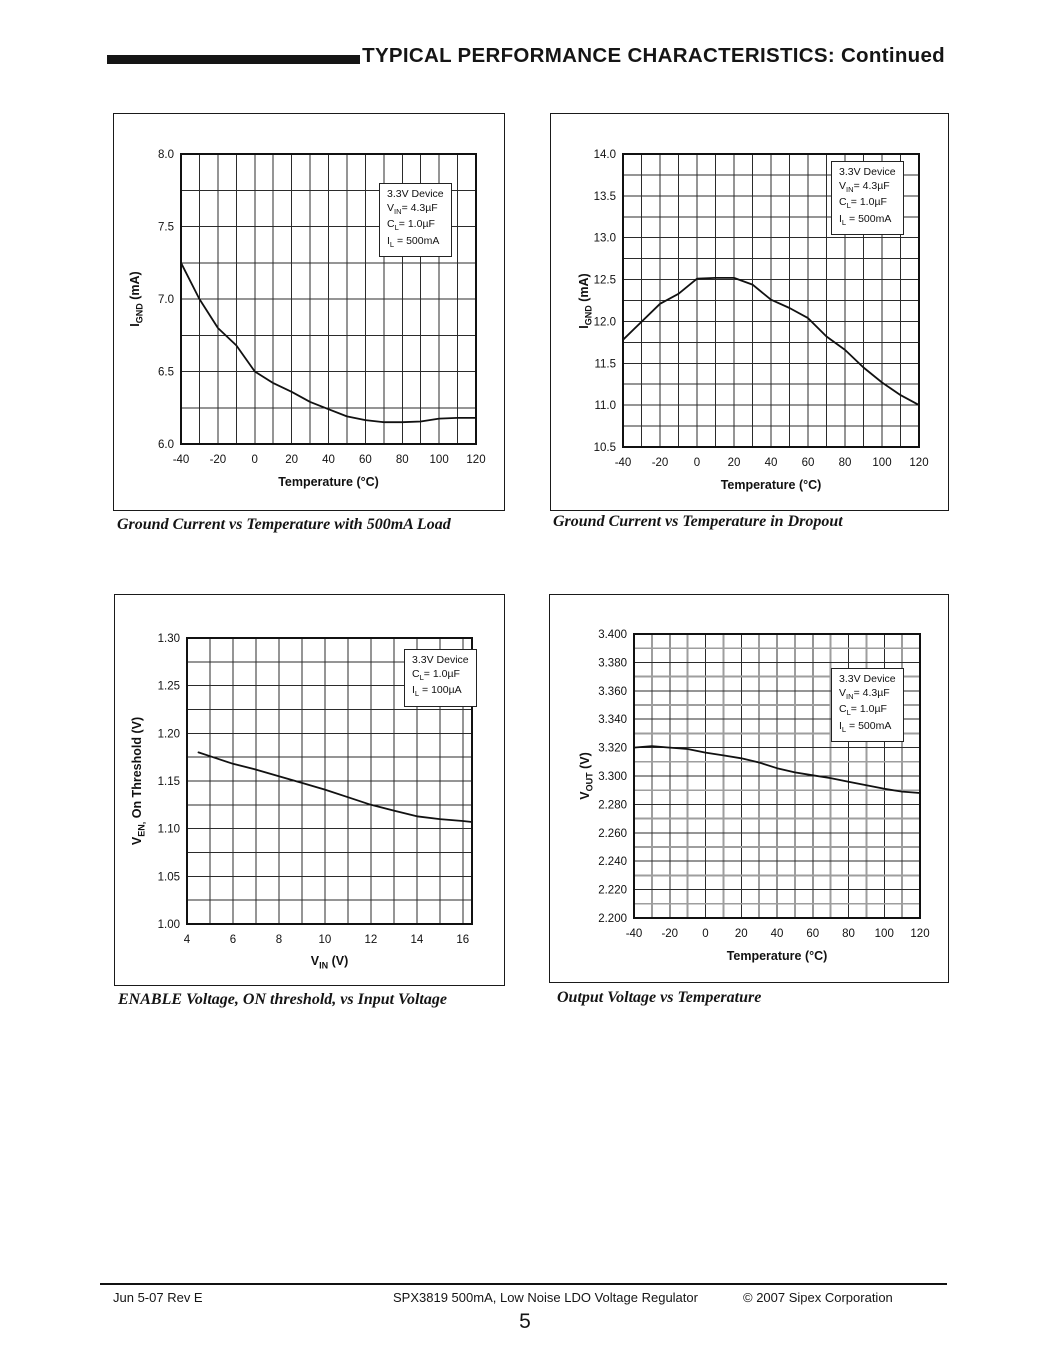 The image size is (1050, 1350). I want to click on svg-text: 13.0, so click(605, 239).